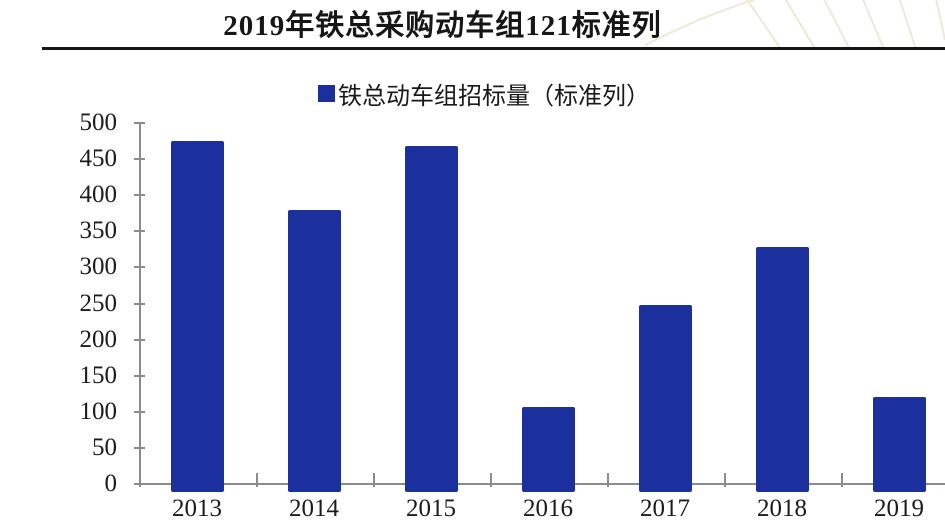  I want to click on x-tick-label: 2017, so click(665, 508).